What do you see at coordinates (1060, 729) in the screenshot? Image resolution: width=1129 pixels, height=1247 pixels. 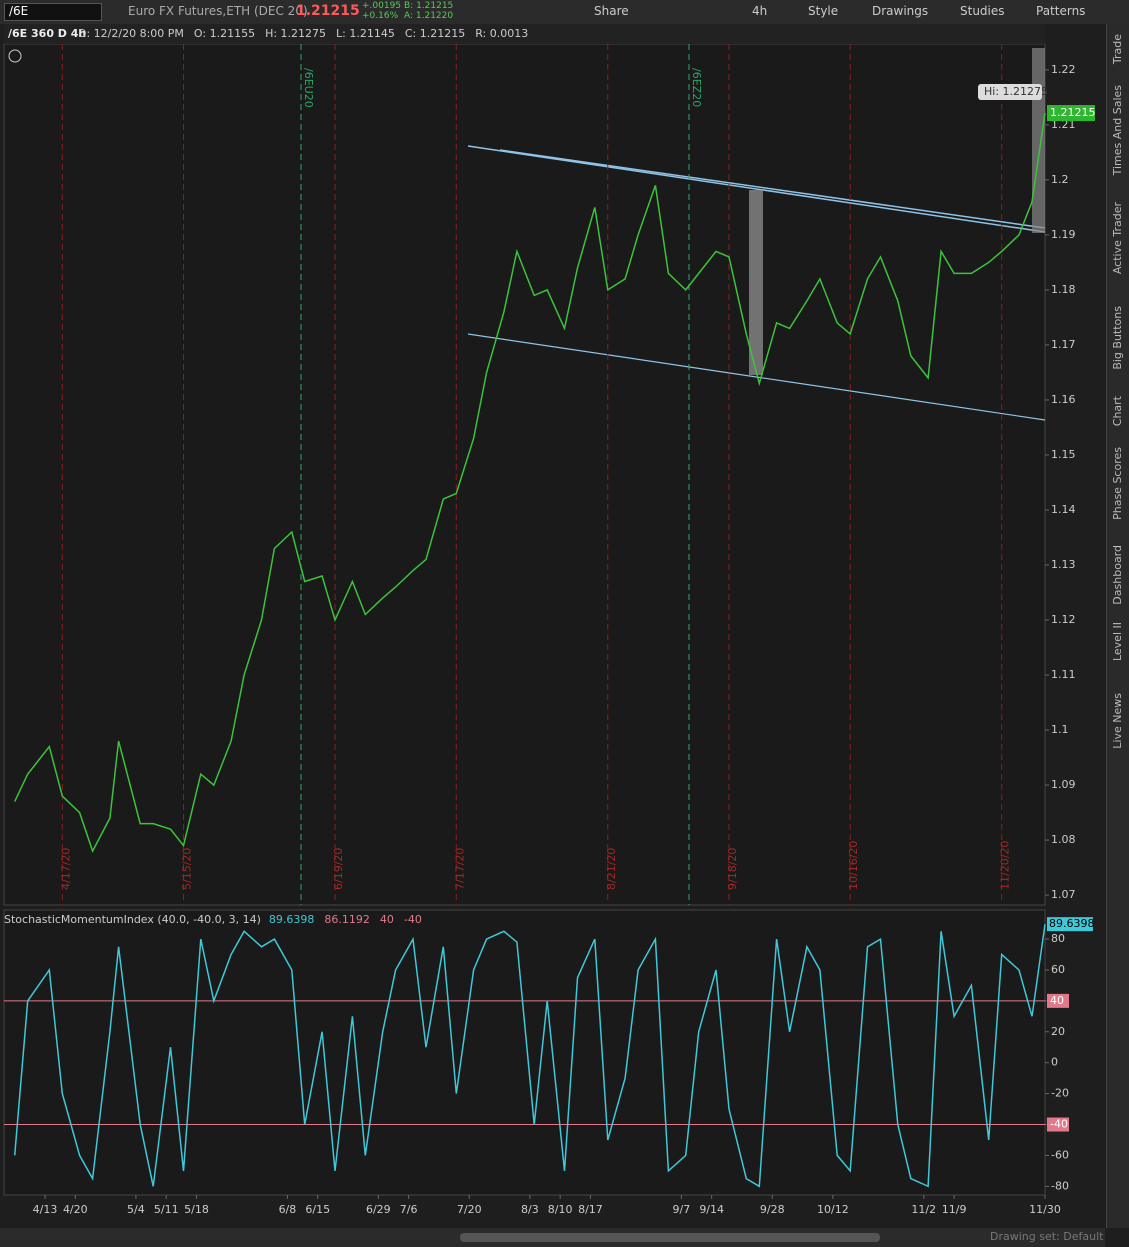 I see `y-tick-label: 1.1` at bounding box center [1060, 729].